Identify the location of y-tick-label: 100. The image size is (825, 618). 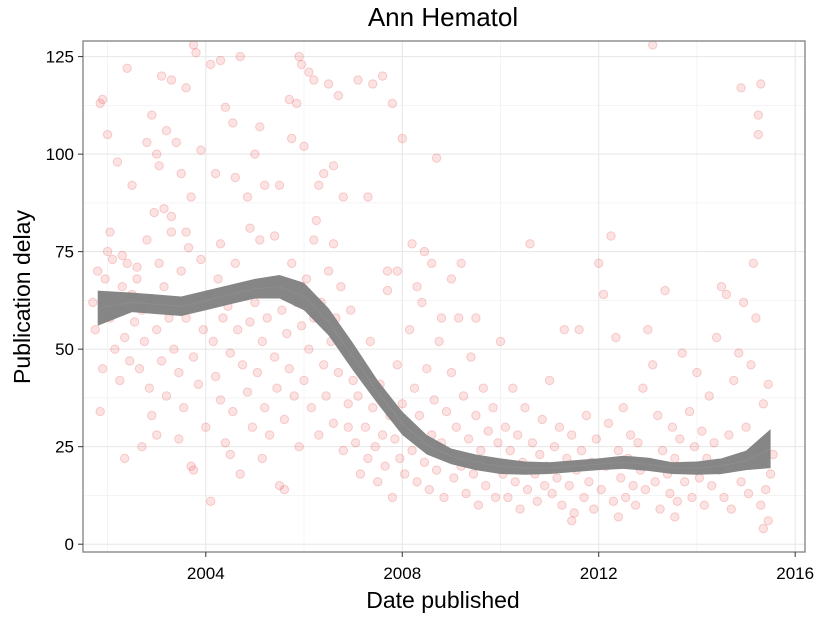
(60, 154).